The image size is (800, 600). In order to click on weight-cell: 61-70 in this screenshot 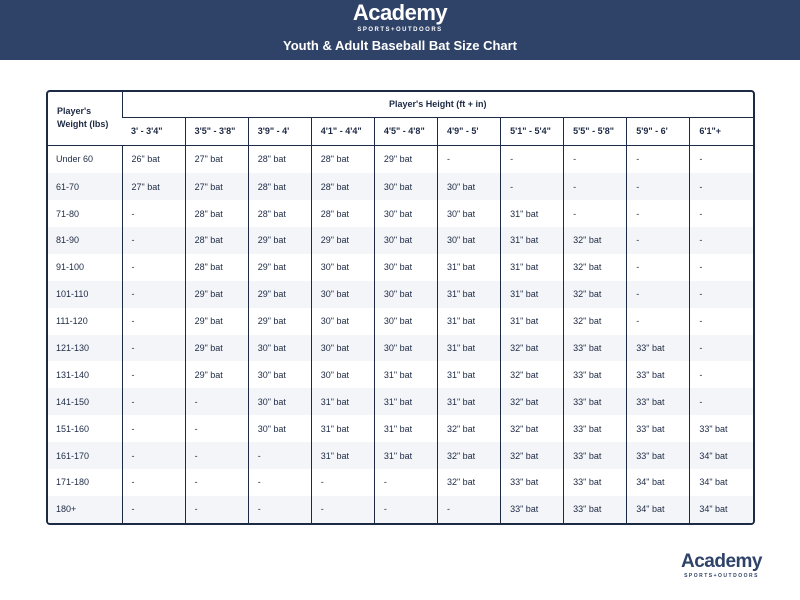, I will do `click(68, 186)`.